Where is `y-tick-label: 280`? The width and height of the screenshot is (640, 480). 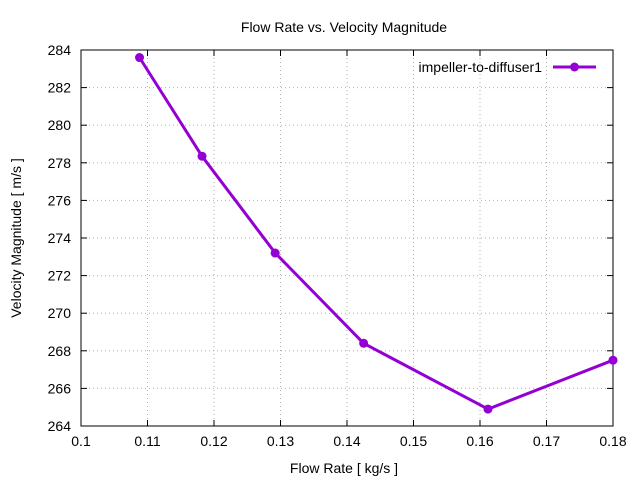
y-tick-label: 280 is located at coordinates (60, 125).